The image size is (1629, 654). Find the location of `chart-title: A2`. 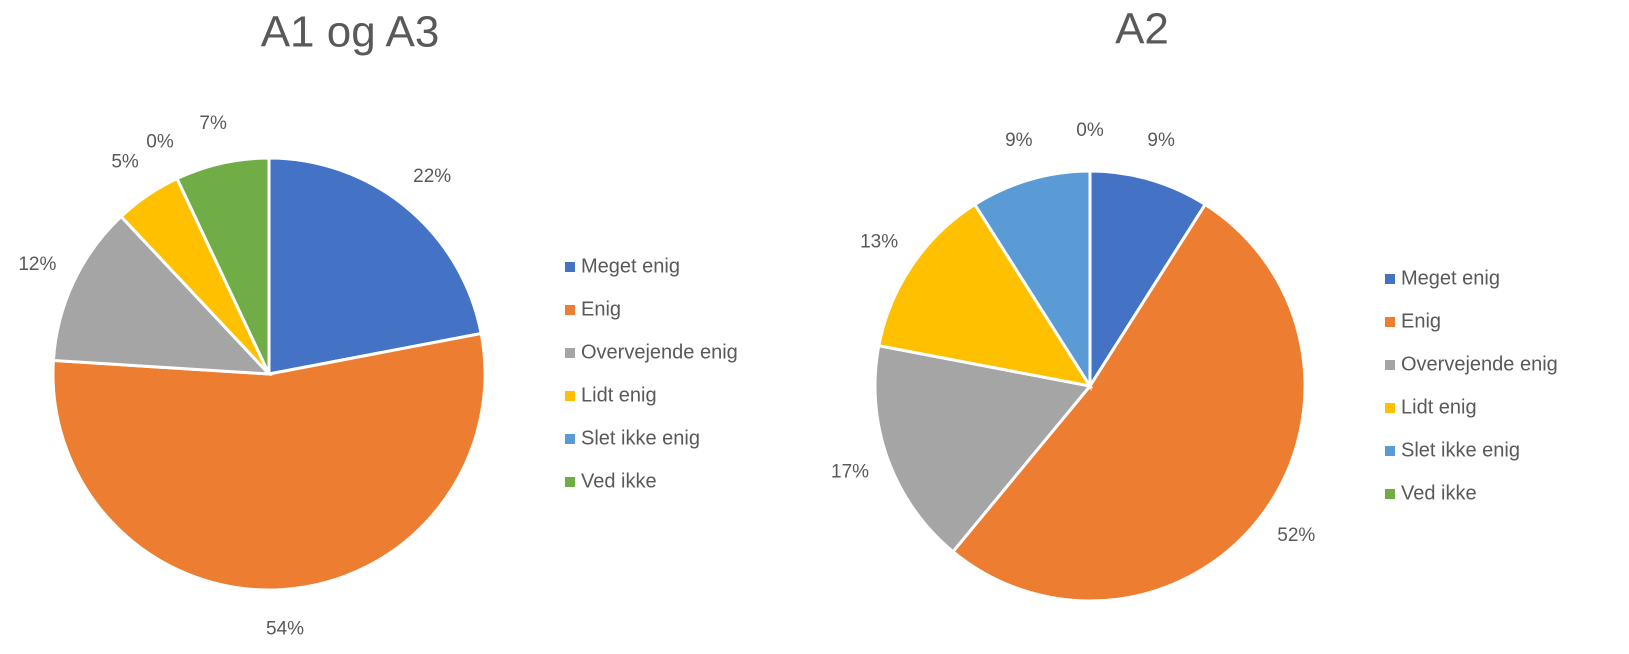

chart-title: A2 is located at coordinates (1142, 29).